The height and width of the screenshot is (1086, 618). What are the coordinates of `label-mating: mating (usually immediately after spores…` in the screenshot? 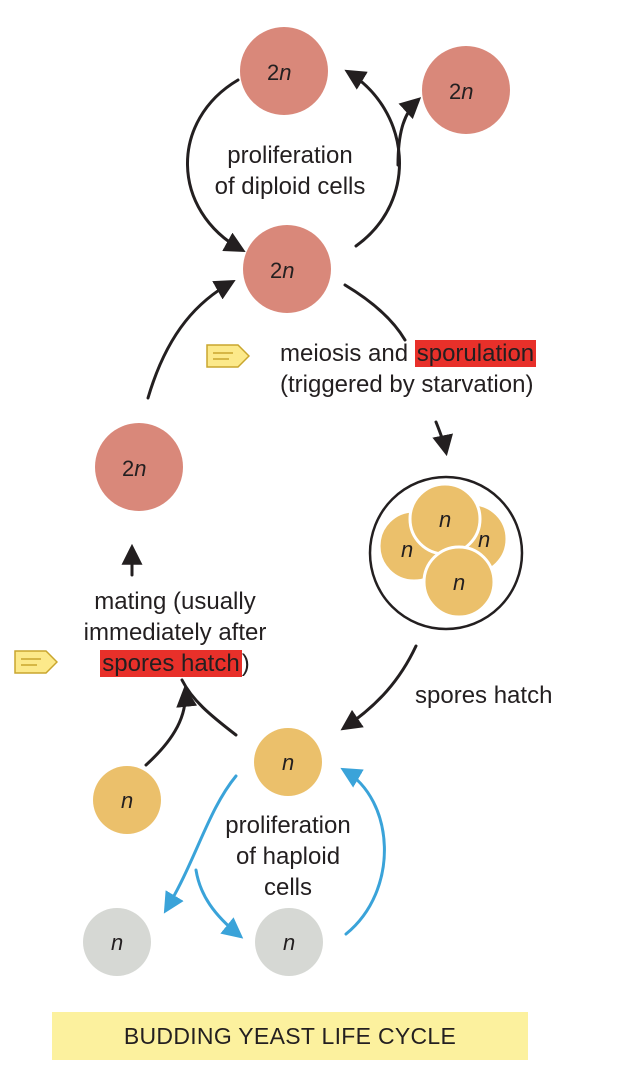 It's located at (175, 632).